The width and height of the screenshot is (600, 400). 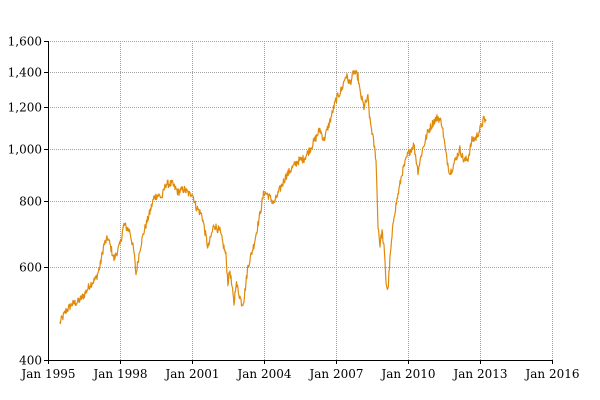 I want to click on y-tick-label: 600, so click(x=30, y=268).